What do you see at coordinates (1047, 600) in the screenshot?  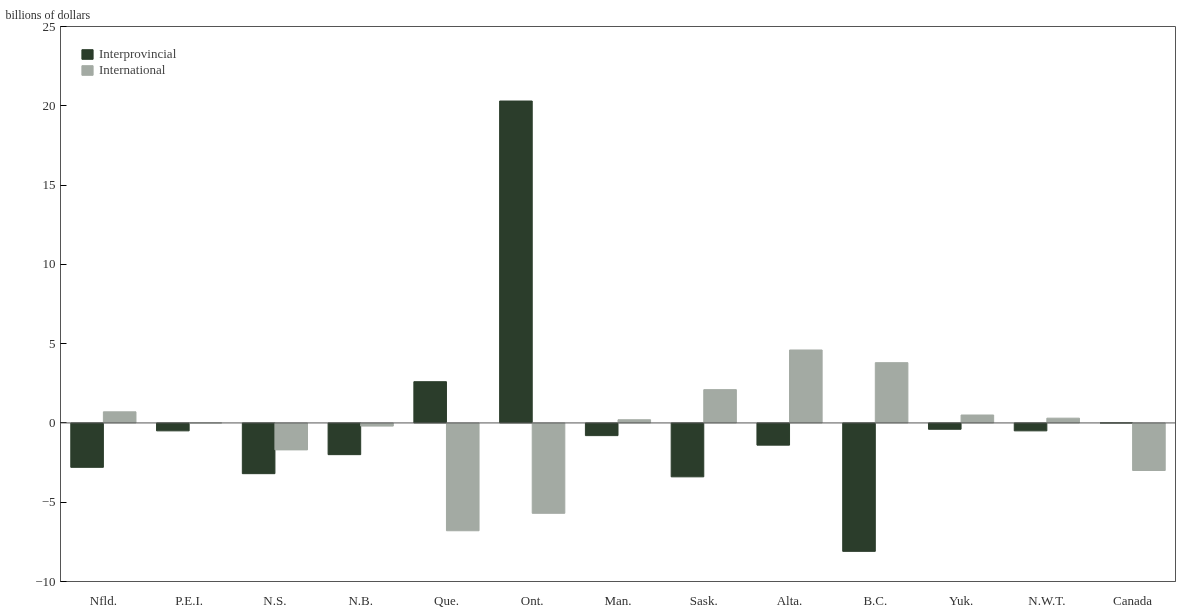 I see `x-tick-label: N.W.T.` at bounding box center [1047, 600].